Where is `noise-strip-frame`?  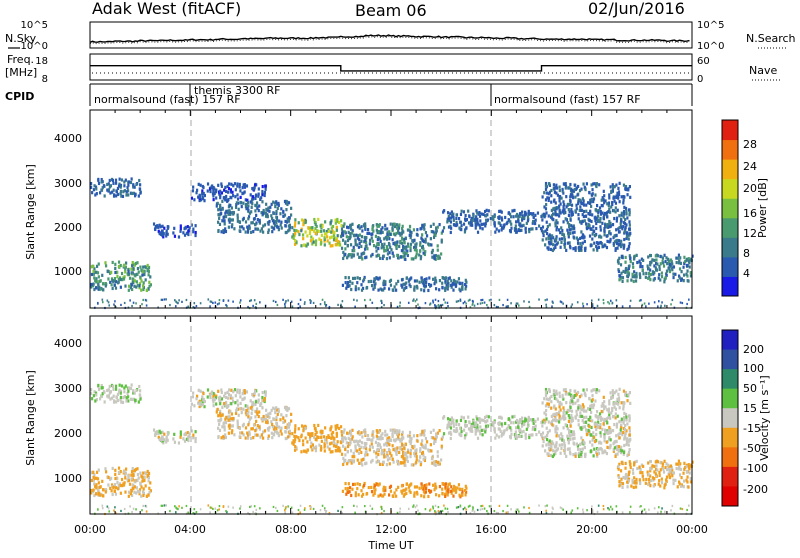 noise-strip-frame is located at coordinates (391, 35).